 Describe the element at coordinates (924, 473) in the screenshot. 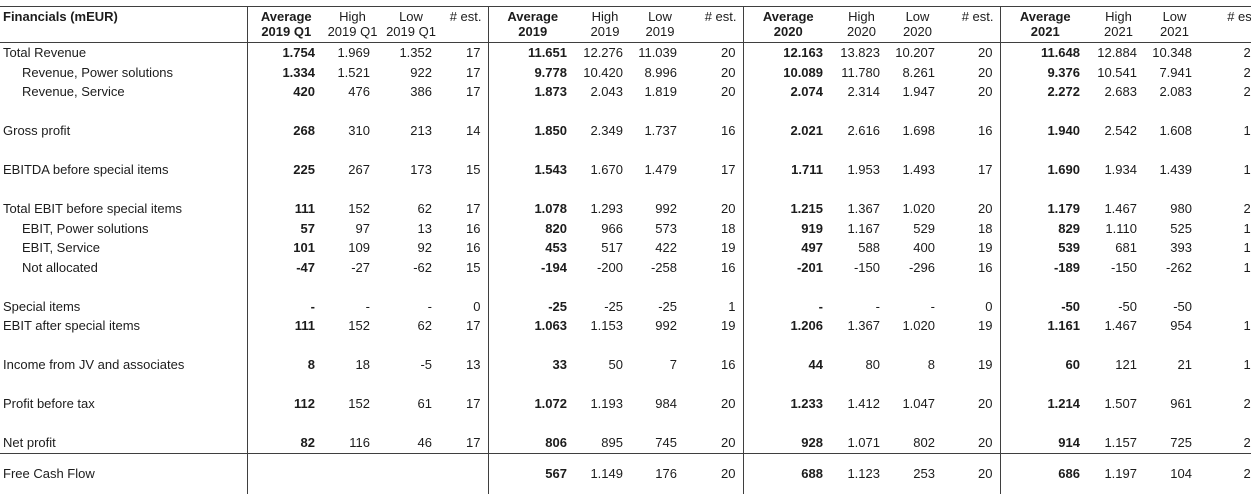

I see `value-cell: 253` at that location.